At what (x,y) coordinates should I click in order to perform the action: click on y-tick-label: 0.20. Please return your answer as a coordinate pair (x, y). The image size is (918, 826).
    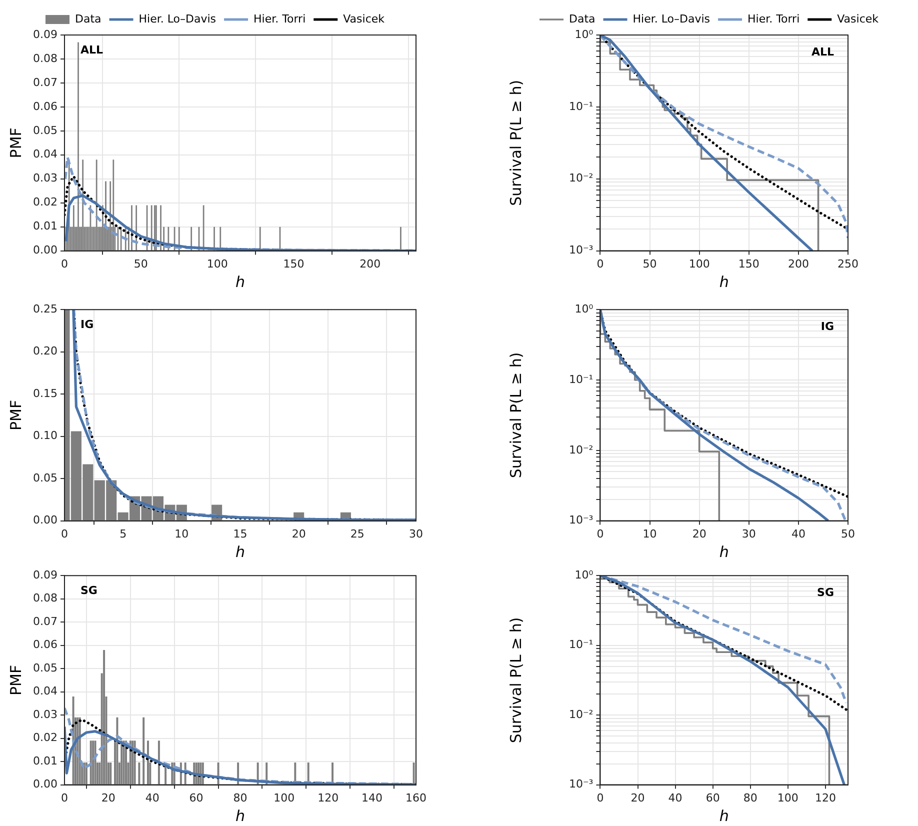
    Looking at the image, I should click on (45, 351).